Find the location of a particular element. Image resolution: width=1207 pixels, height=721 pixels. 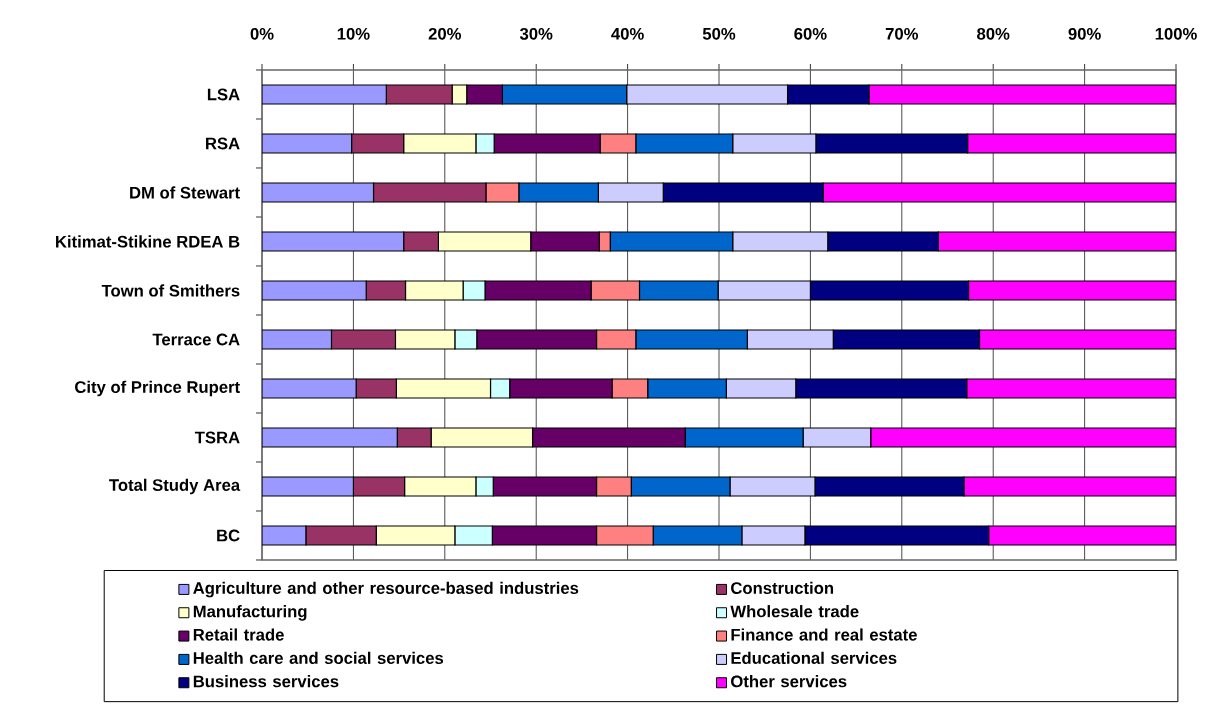

y-tick-label: RSA is located at coordinates (223, 143).